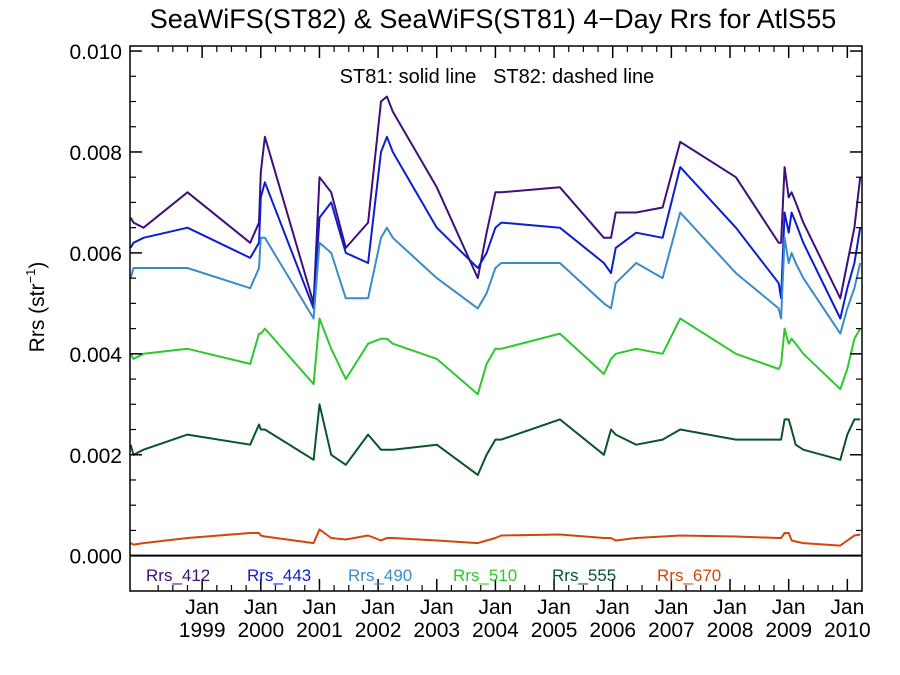  I want to click on legend-item-rrs-443: Rrs_443, so click(279, 575).